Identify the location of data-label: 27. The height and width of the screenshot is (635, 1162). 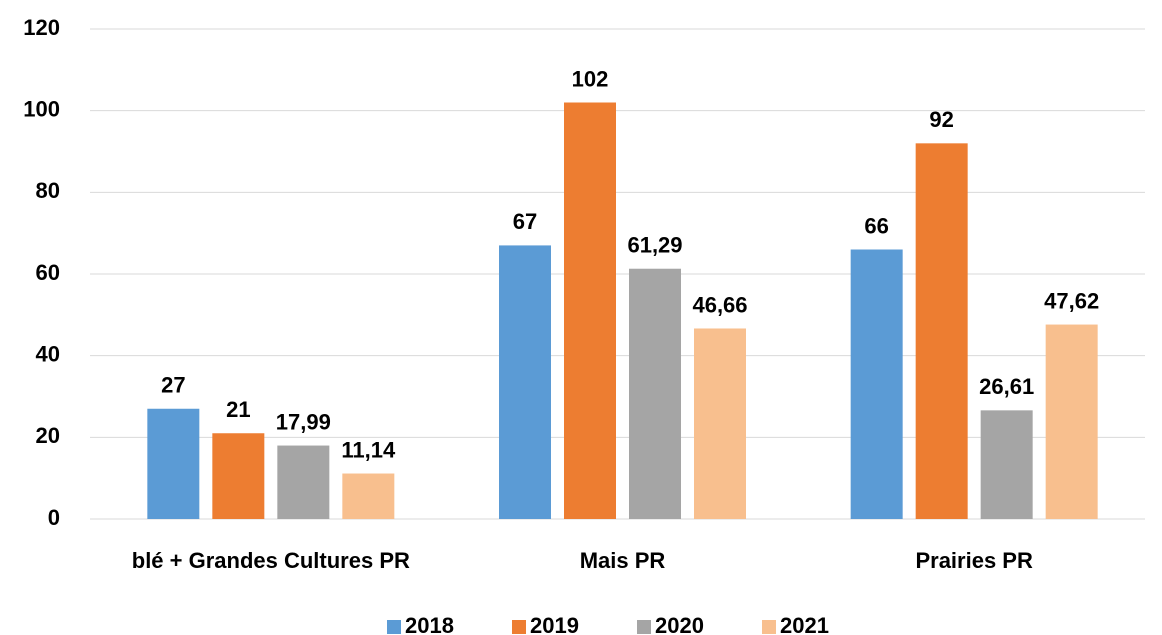
(173, 385).